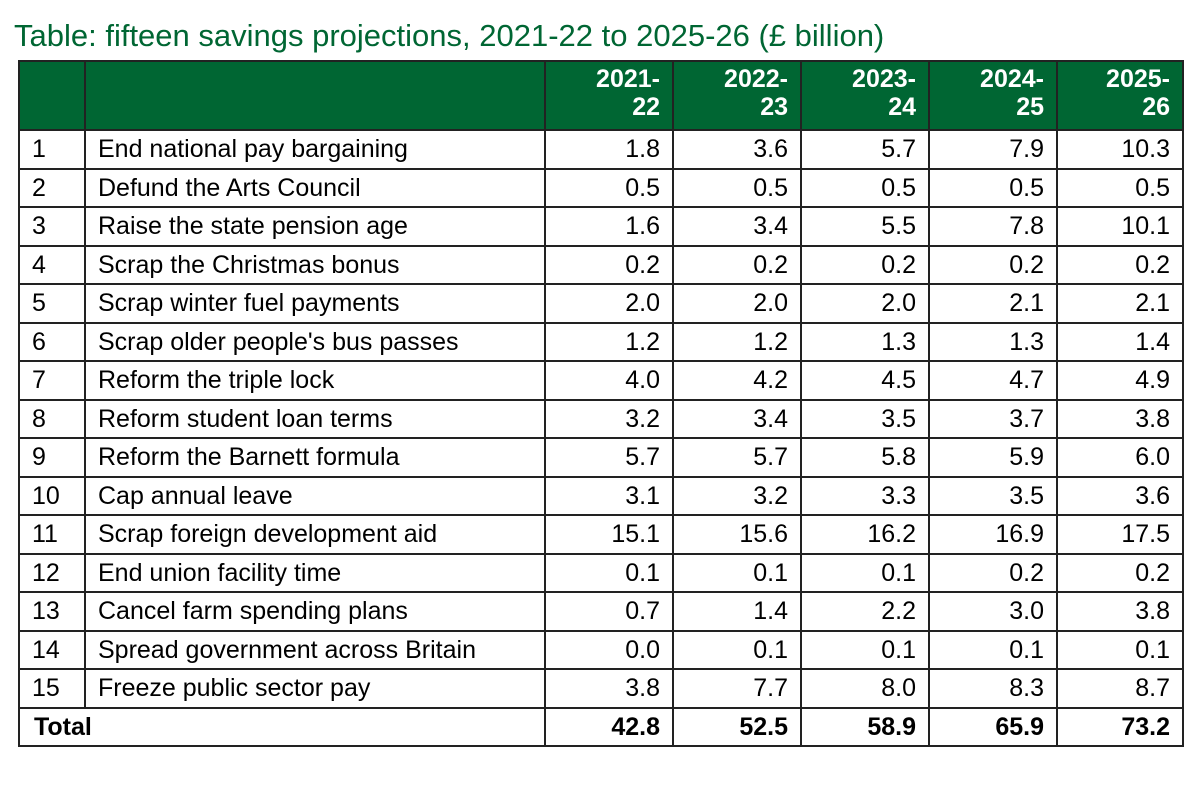  I want to click on total-label: Total, so click(282, 726).